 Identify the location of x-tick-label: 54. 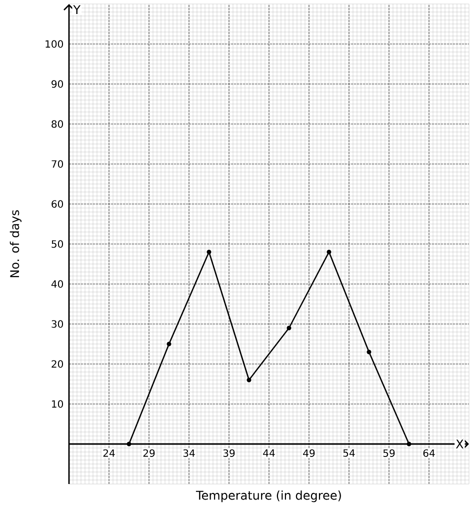
(349, 453).